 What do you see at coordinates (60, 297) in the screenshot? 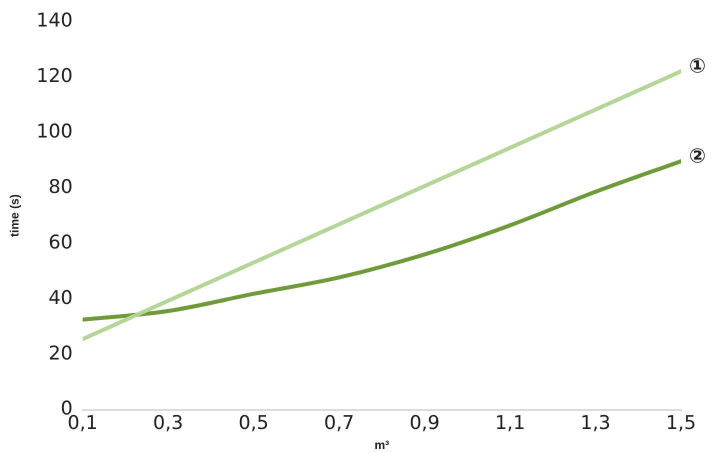
I see `y-tick-label: 40` at bounding box center [60, 297].